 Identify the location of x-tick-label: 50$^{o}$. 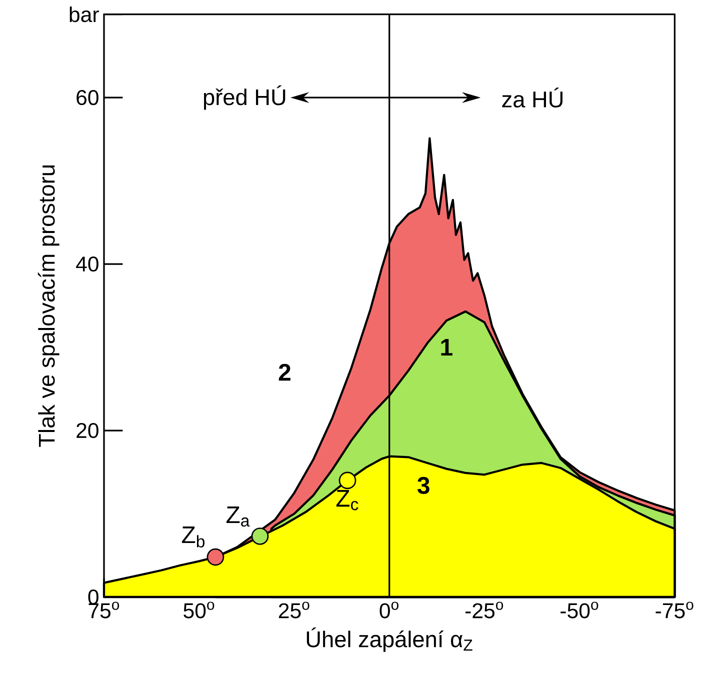
(199, 610).